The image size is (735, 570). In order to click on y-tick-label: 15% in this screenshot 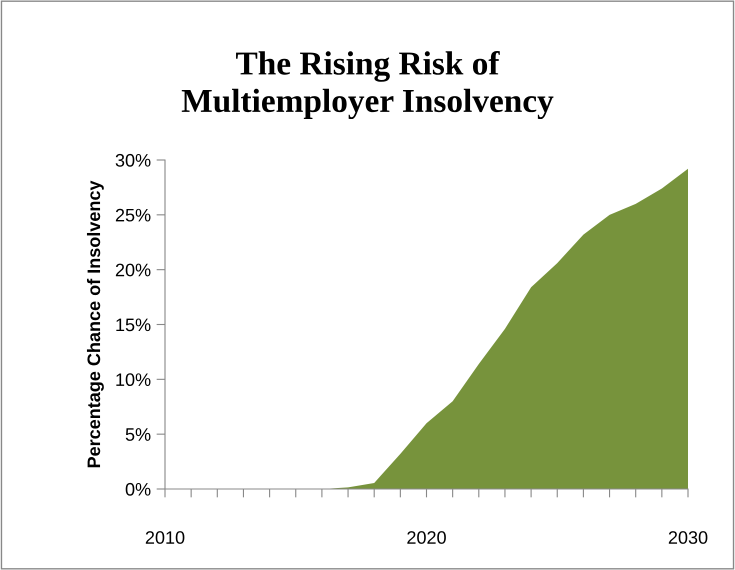, I will do `click(133, 325)`.